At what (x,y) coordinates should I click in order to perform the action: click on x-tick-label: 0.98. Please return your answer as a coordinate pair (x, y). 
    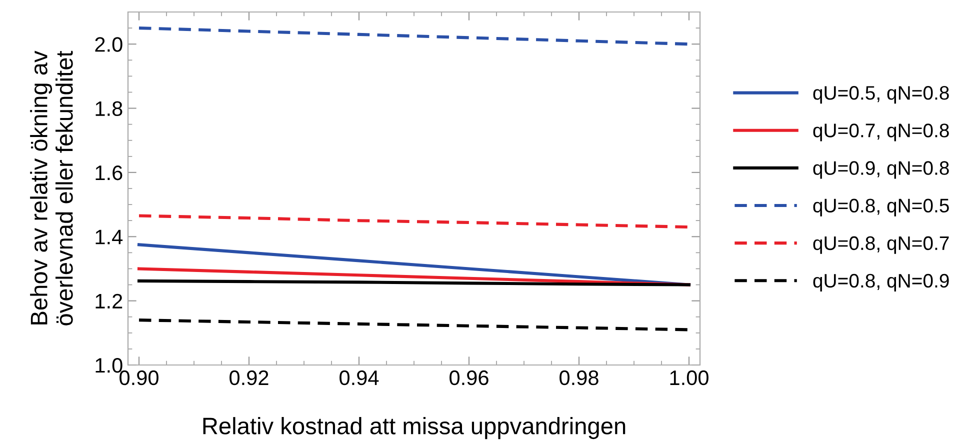
    Looking at the image, I should click on (579, 378).